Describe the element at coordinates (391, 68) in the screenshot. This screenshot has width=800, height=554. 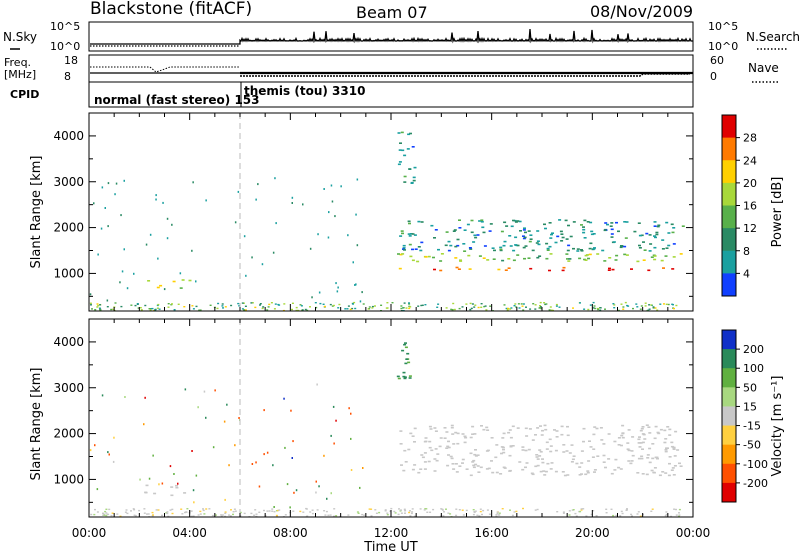
I see `freq-strip: Freq. [MHz] 18 8 60 0 Nave` at that location.